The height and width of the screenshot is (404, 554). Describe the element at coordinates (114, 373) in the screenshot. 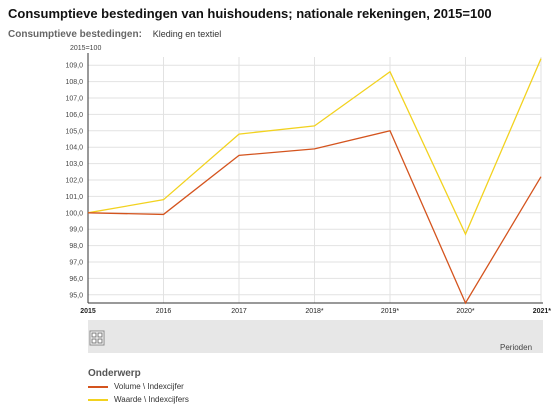

I see `legend-title: Onderwerp` at that location.